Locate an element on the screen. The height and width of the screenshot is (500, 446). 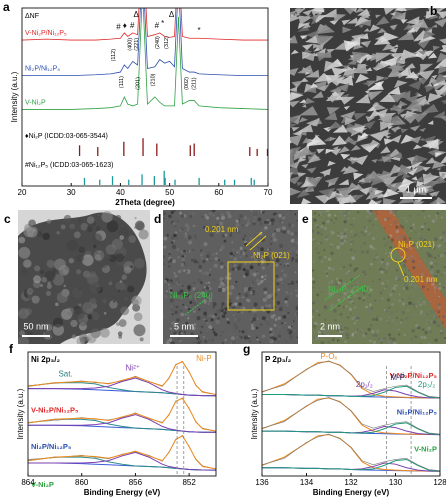
annotation: Ni-P is located at coordinates (204, 358).